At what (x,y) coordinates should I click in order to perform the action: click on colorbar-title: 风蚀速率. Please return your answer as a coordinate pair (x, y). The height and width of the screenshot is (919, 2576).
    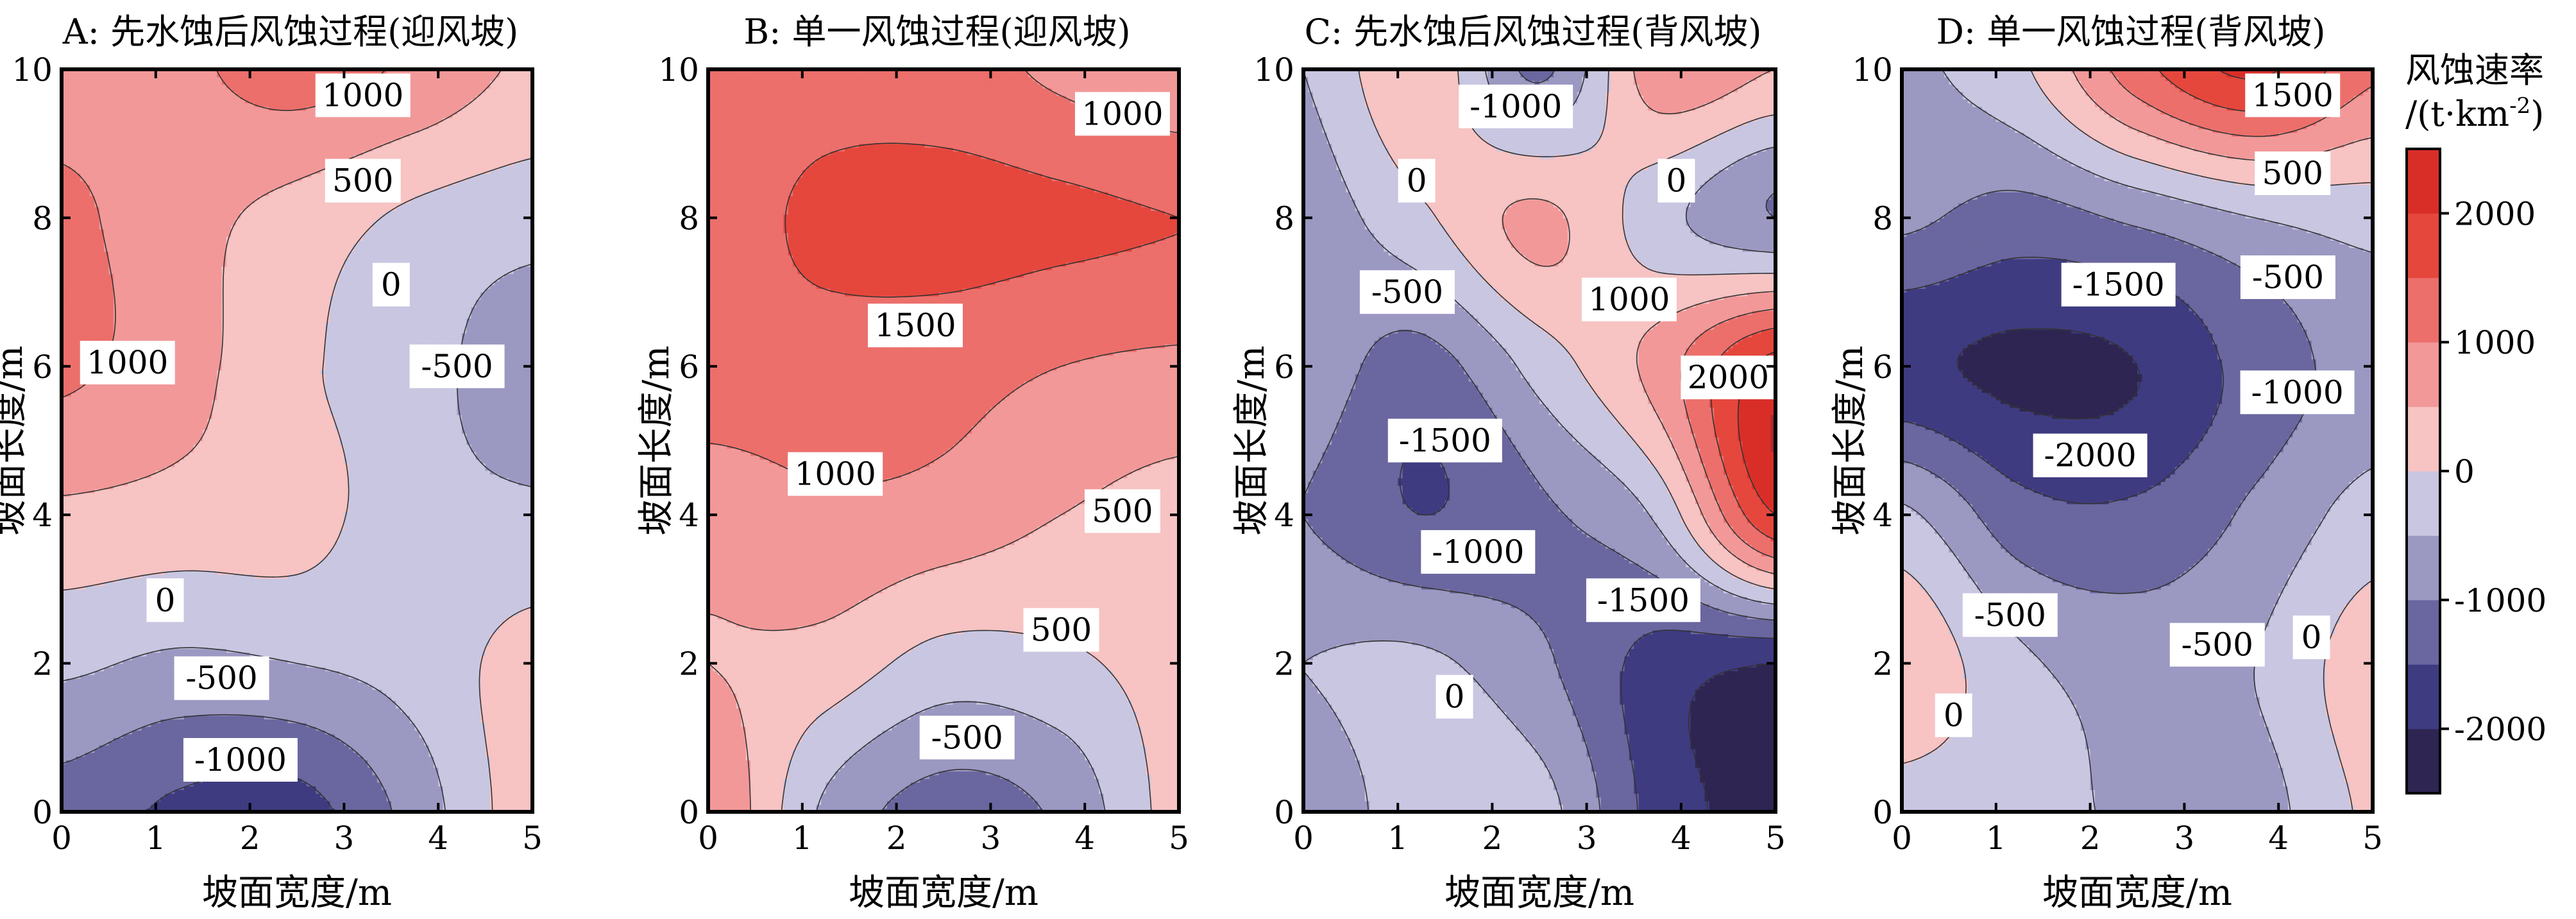
    Looking at the image, I should click on (2474, 70).